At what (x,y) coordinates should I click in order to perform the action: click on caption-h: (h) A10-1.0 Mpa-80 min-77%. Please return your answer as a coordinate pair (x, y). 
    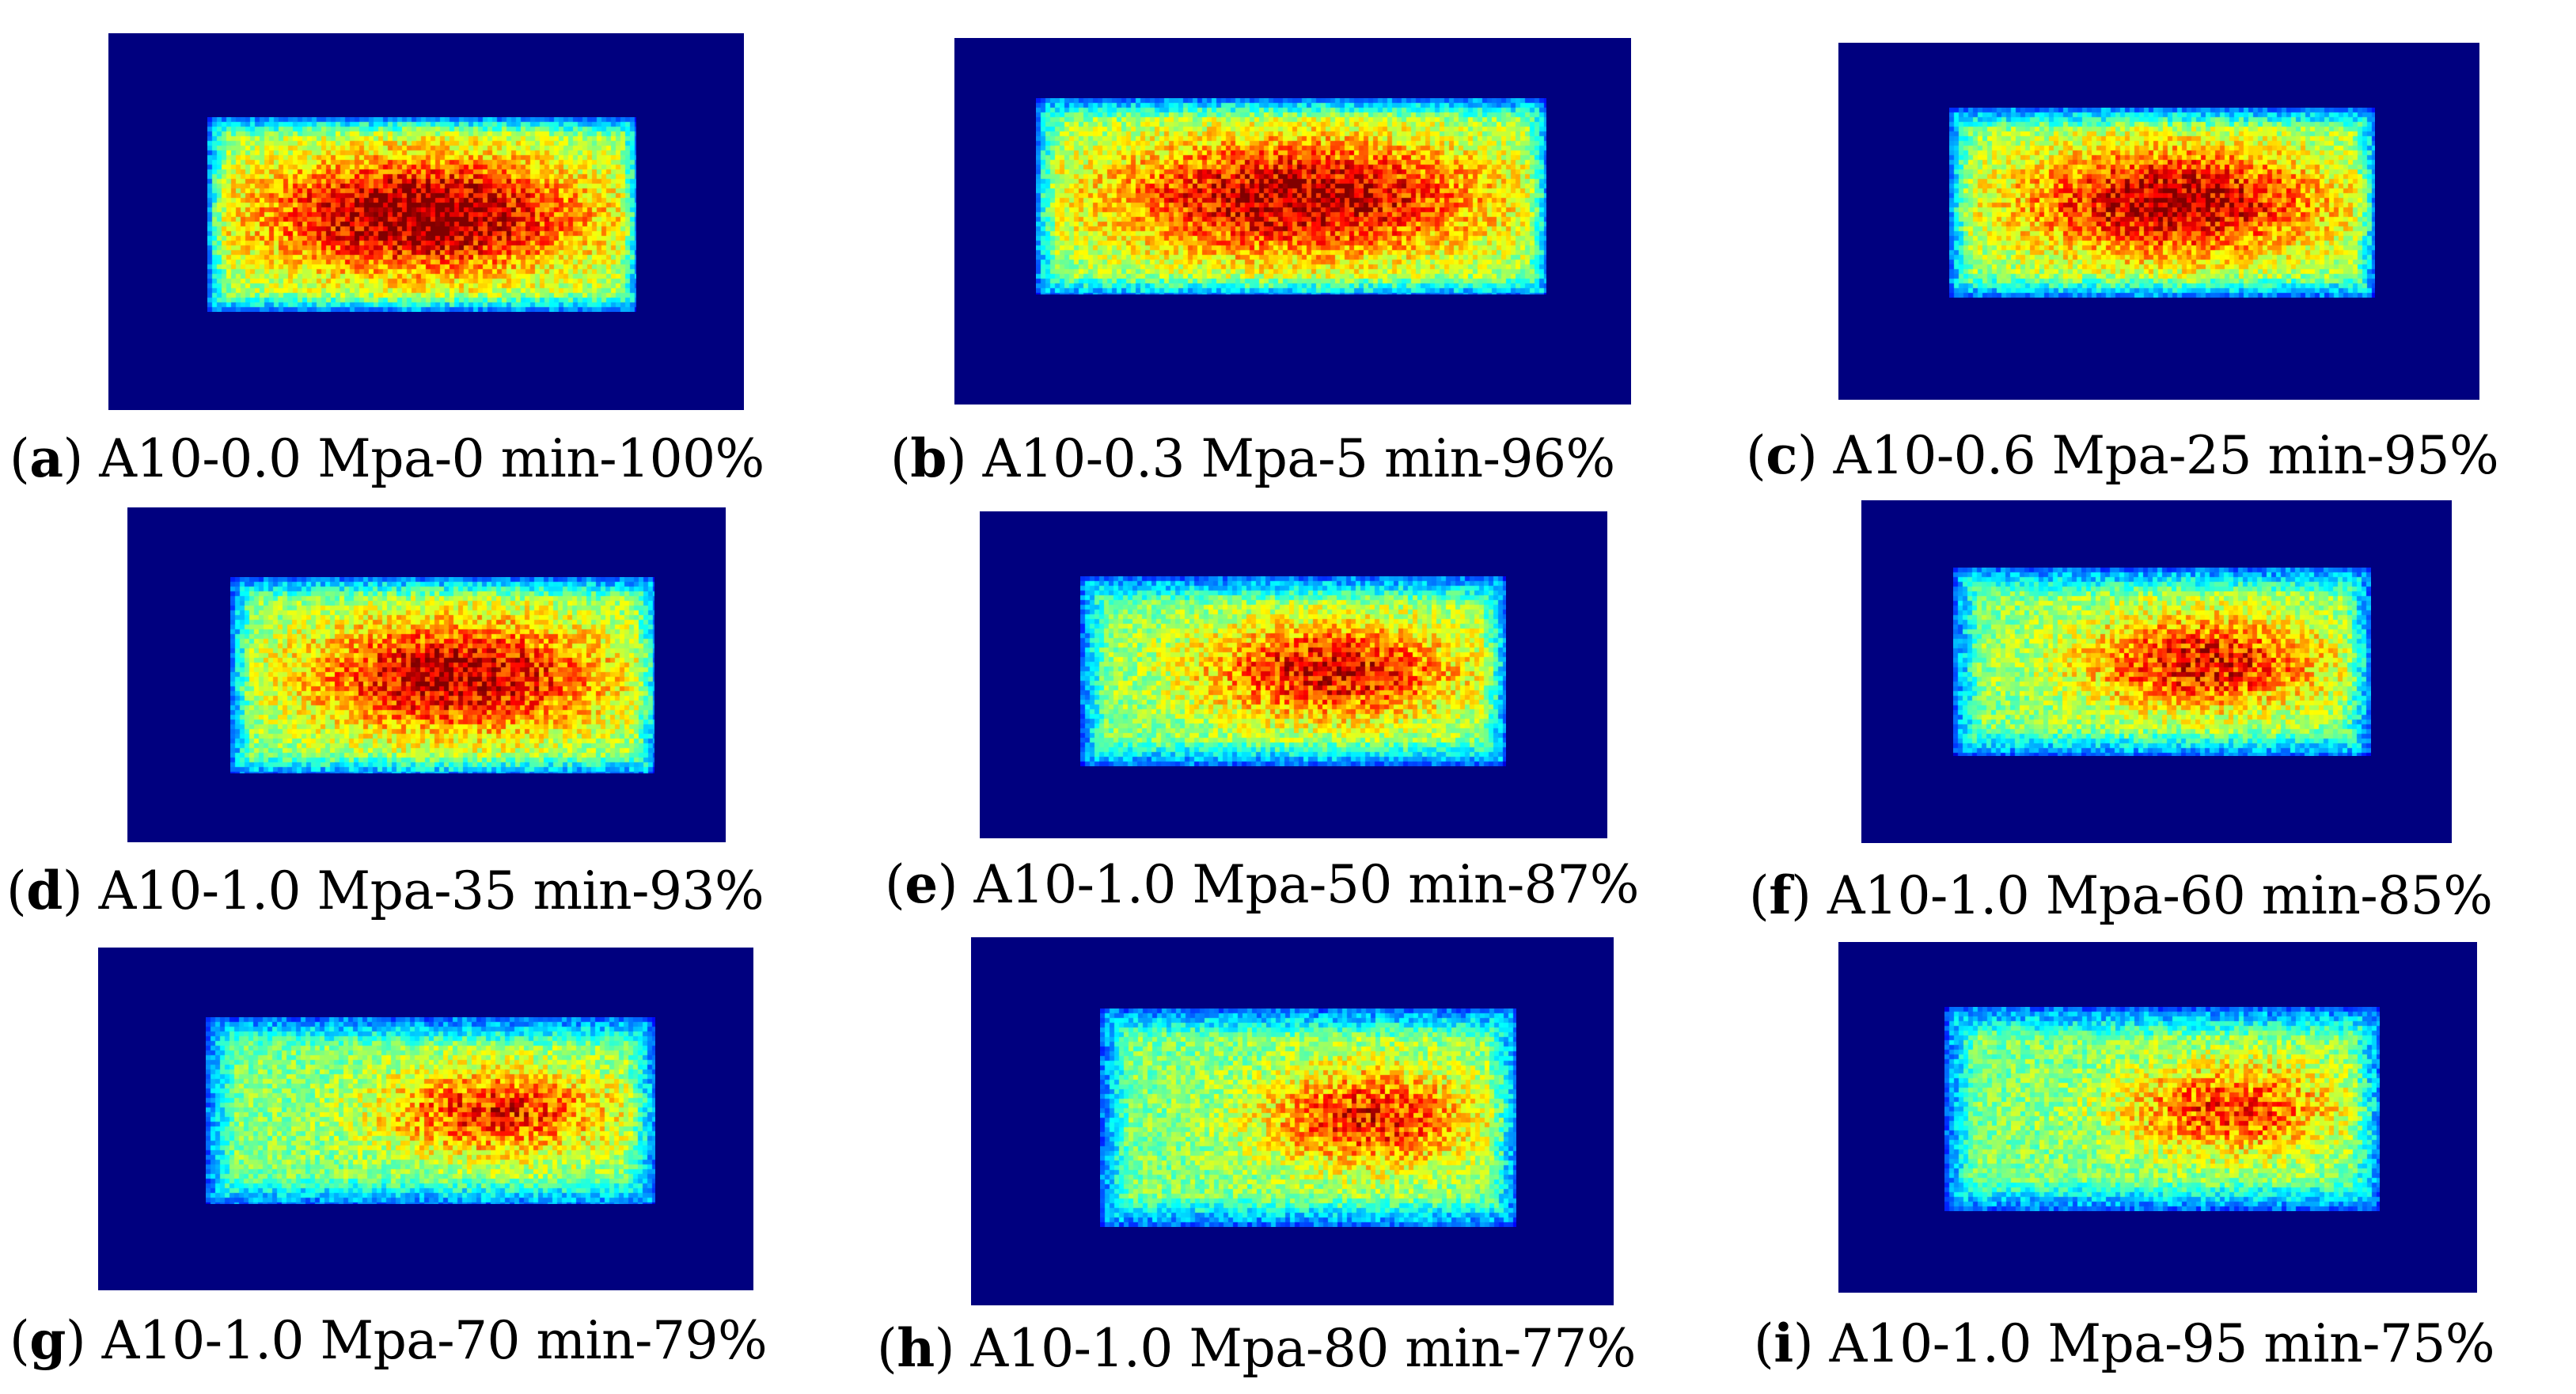
    Looking at the image, I should click on (1257, 1348).